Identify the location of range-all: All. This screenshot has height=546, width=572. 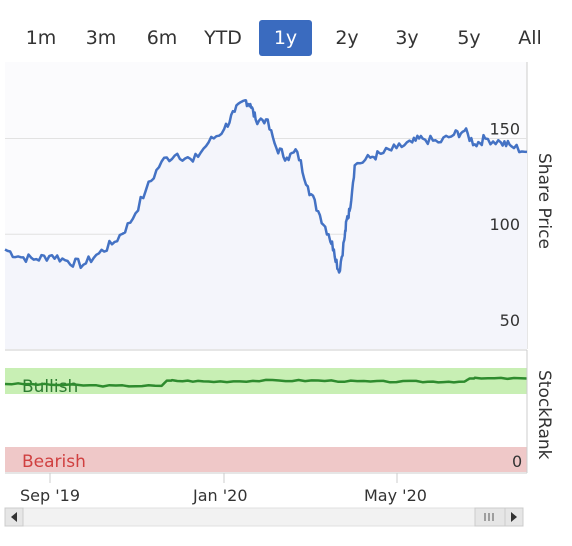
(530, 38).